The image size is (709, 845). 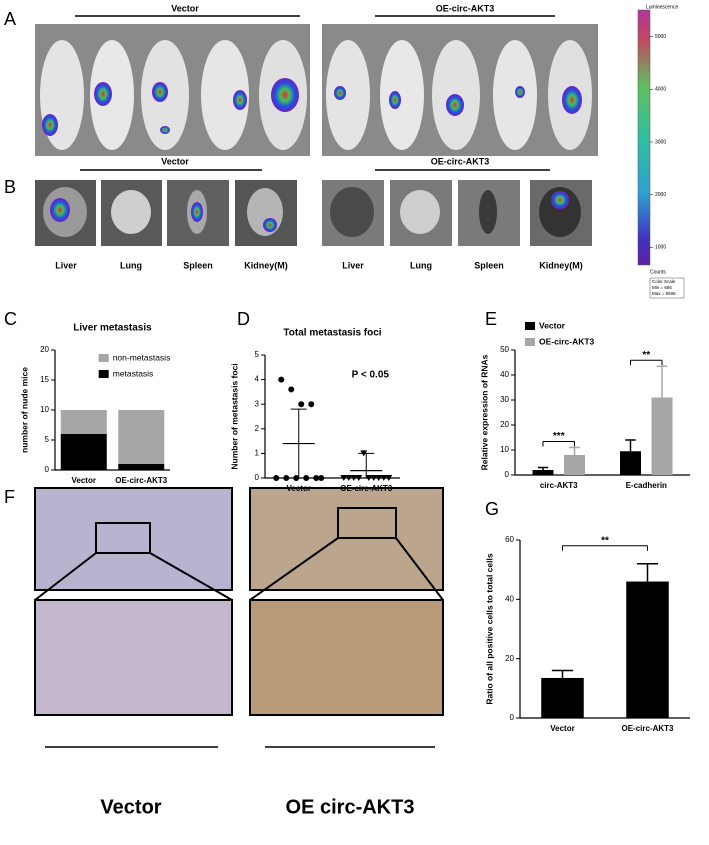 What do you see at coordinates (257, 403) in the screenshot?
I see `y-tick-label: 3` at bounding box center [257, 403].